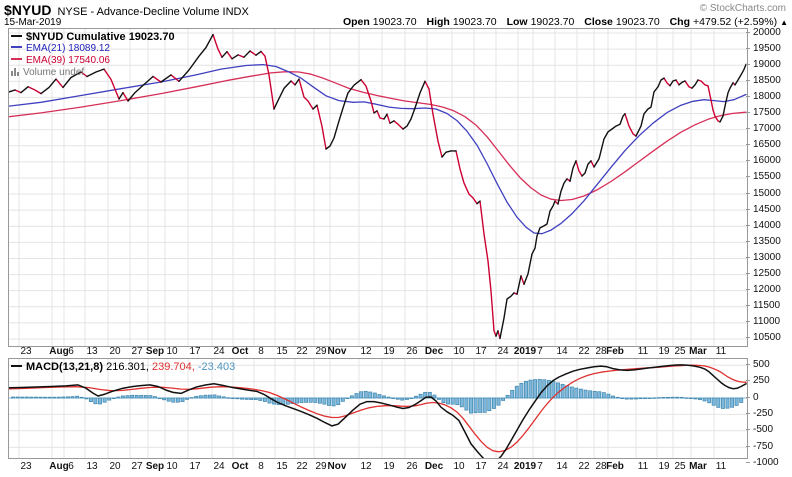  What do you see at coordinates (389, 466) in the screenshot?
I see `x-tick-label: 19` at bounding box center [389, 466].